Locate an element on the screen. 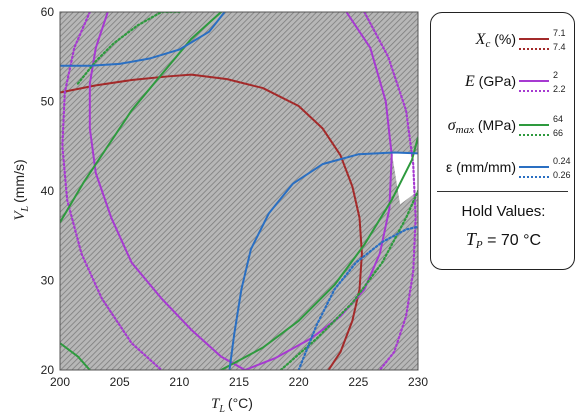  y-ticks: 20 30 40 50 60 is located at coordinates (48, 191).